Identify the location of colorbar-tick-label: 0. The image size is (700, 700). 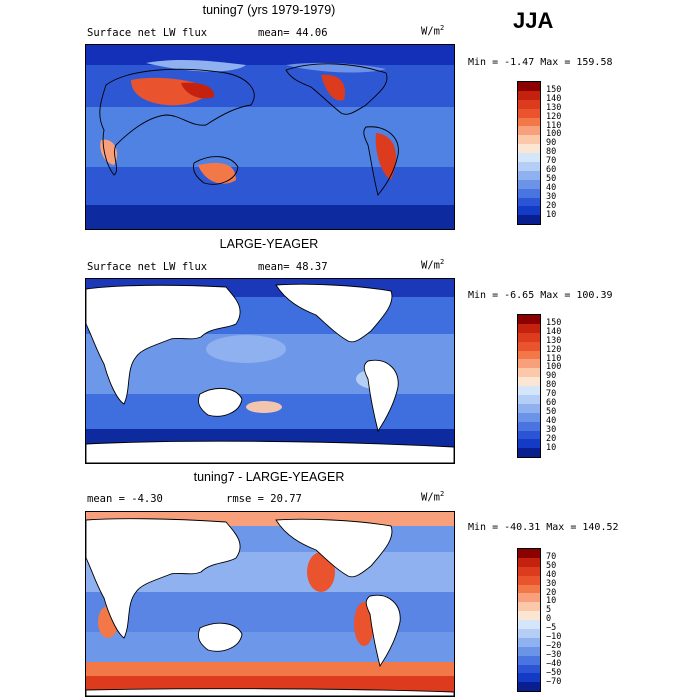
(549, 619).